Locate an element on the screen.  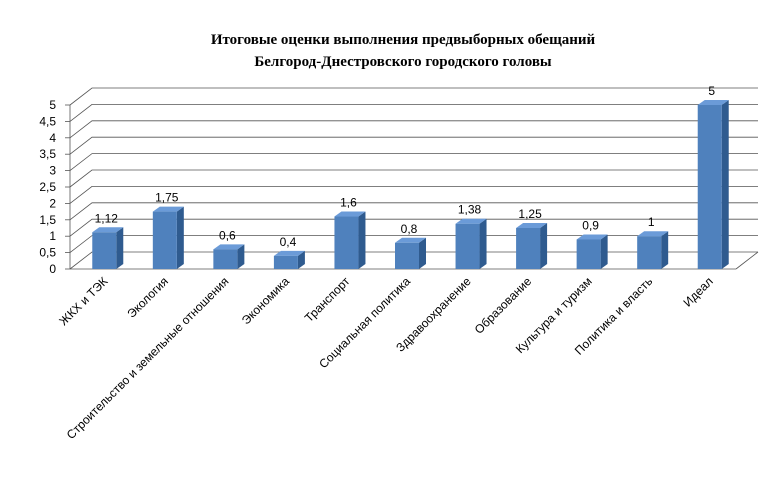
y-tick-label: 2 is located at coordinates (52, 203).